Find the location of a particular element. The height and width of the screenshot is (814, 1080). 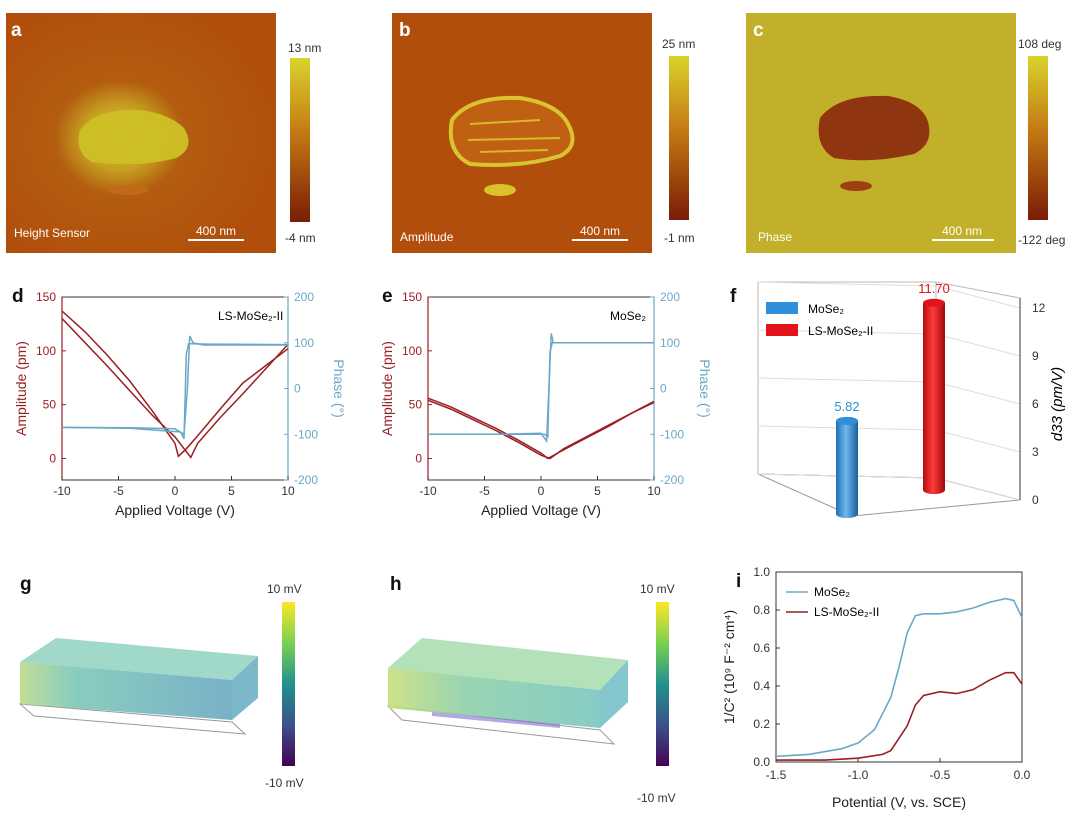

y-tick-label: 0.8 is located at coordinates (761, 610).